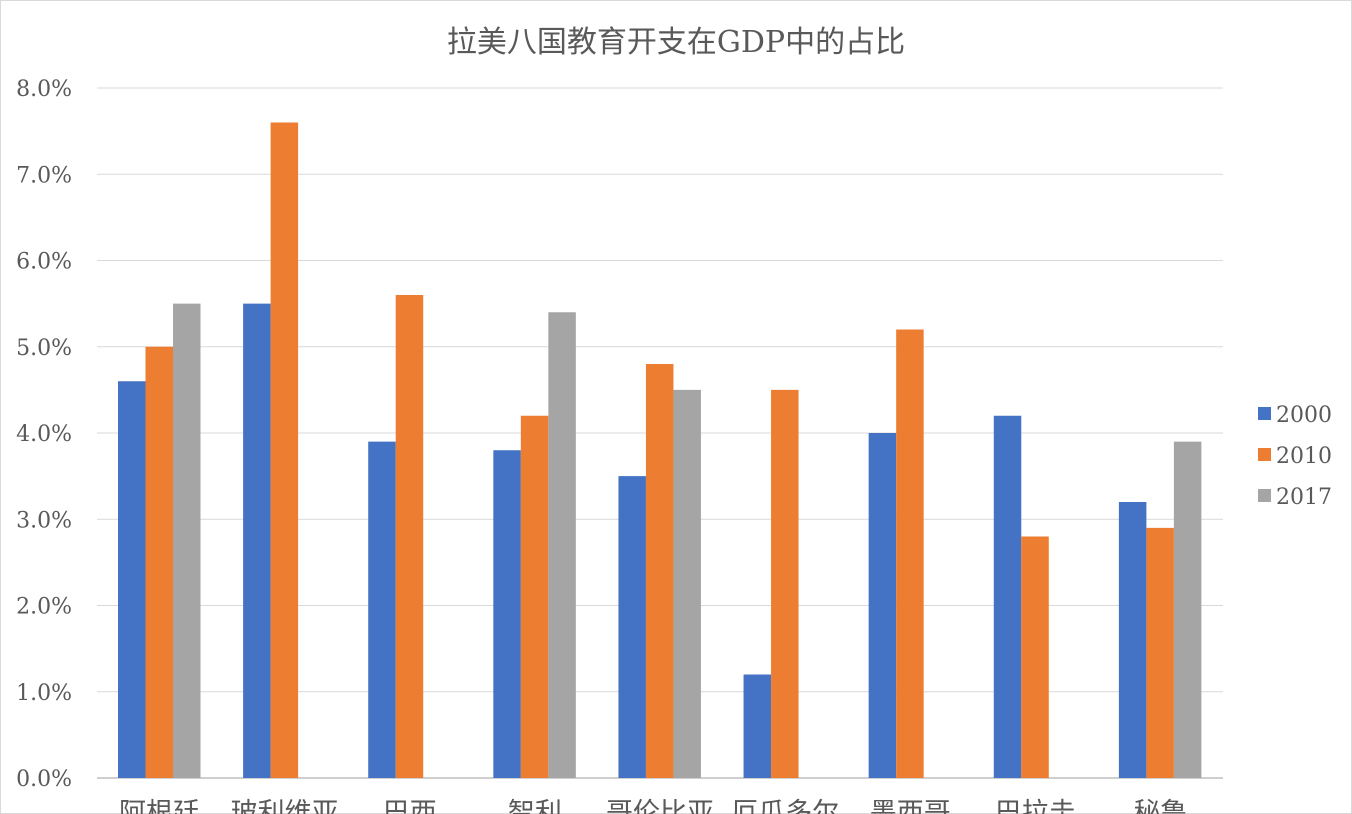 The width and height of the screenshot is (1352, 814). Describe the element at coordinates (1304, 497) in the screenshot. I see `legend-label: 2017` at that location.